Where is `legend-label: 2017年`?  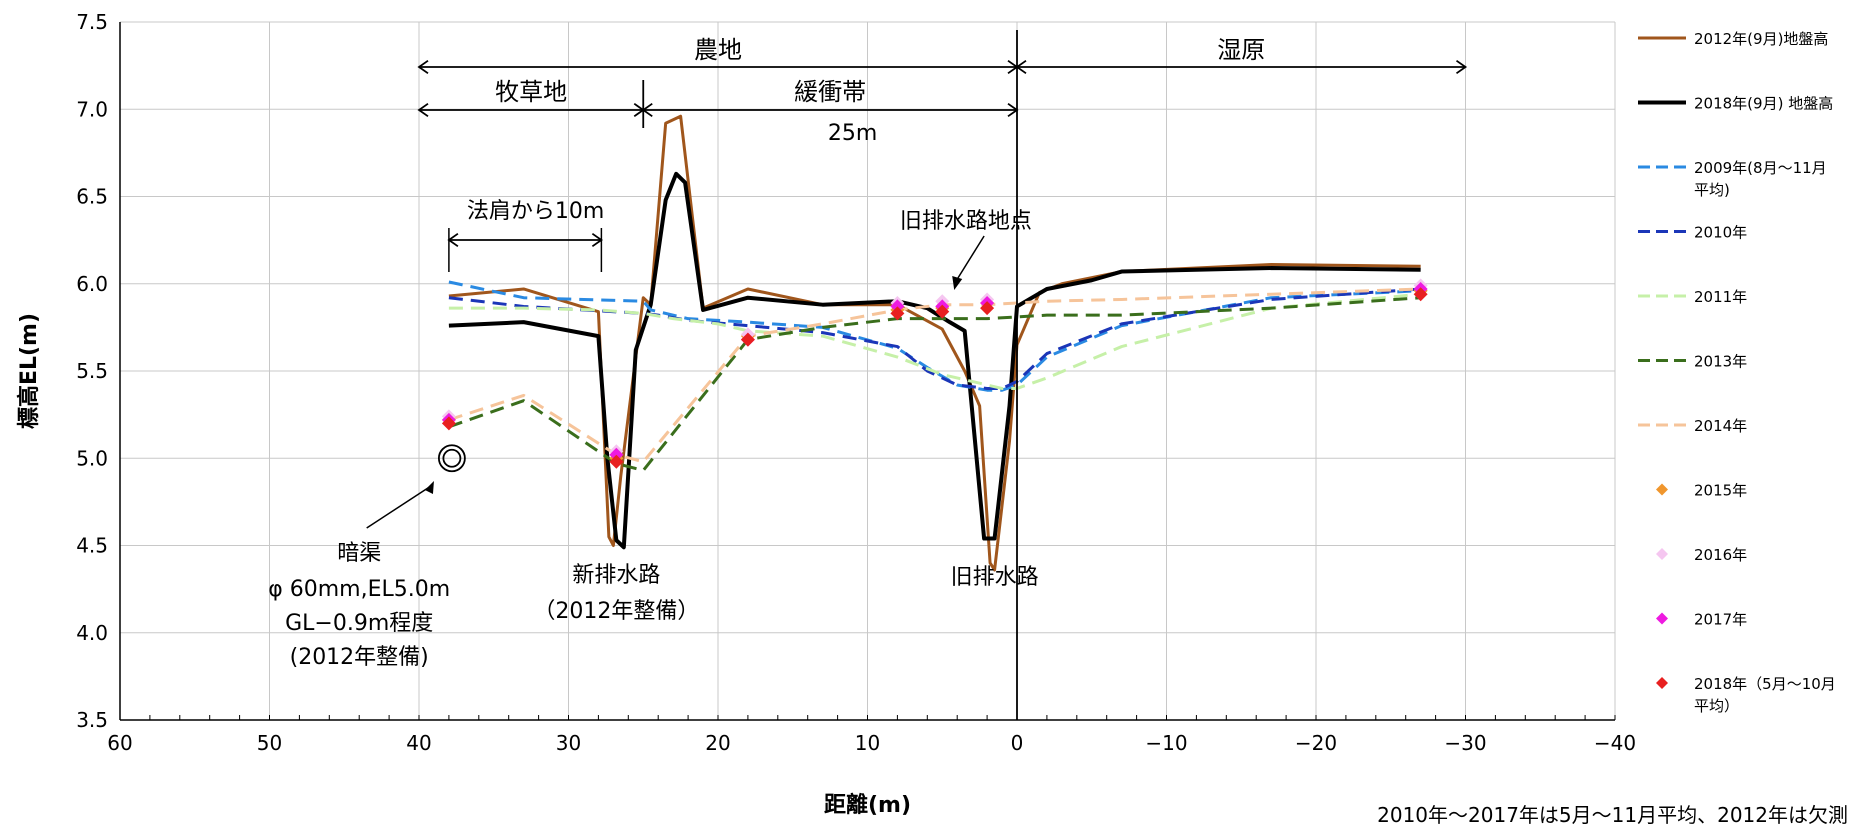
legend-label: 2017年 is located at coordinates (1720, 620).